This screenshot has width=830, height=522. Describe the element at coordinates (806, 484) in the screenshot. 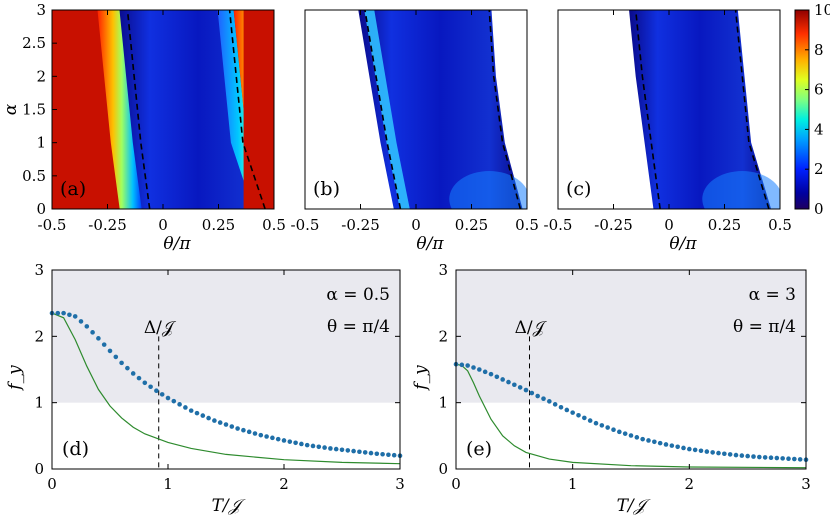

I see `x-tick-label: 3` at that location.